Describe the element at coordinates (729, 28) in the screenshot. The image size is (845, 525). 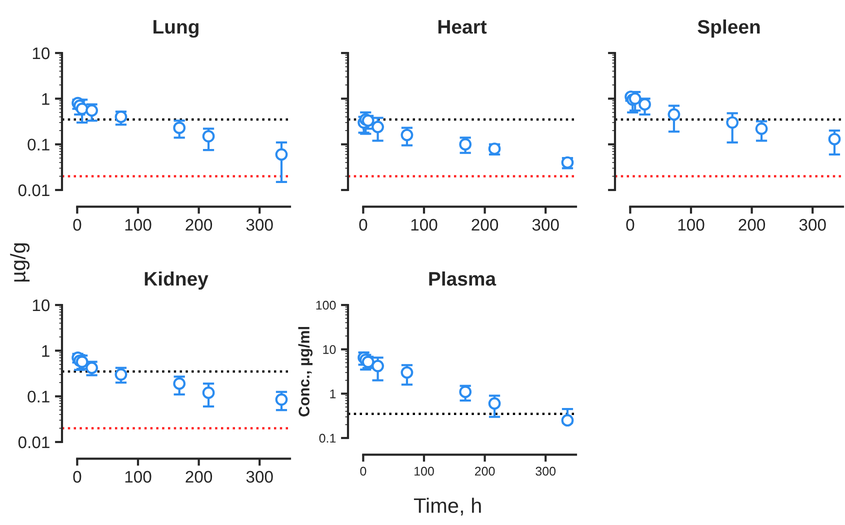
I see `chart-title: Spleen` at that location.